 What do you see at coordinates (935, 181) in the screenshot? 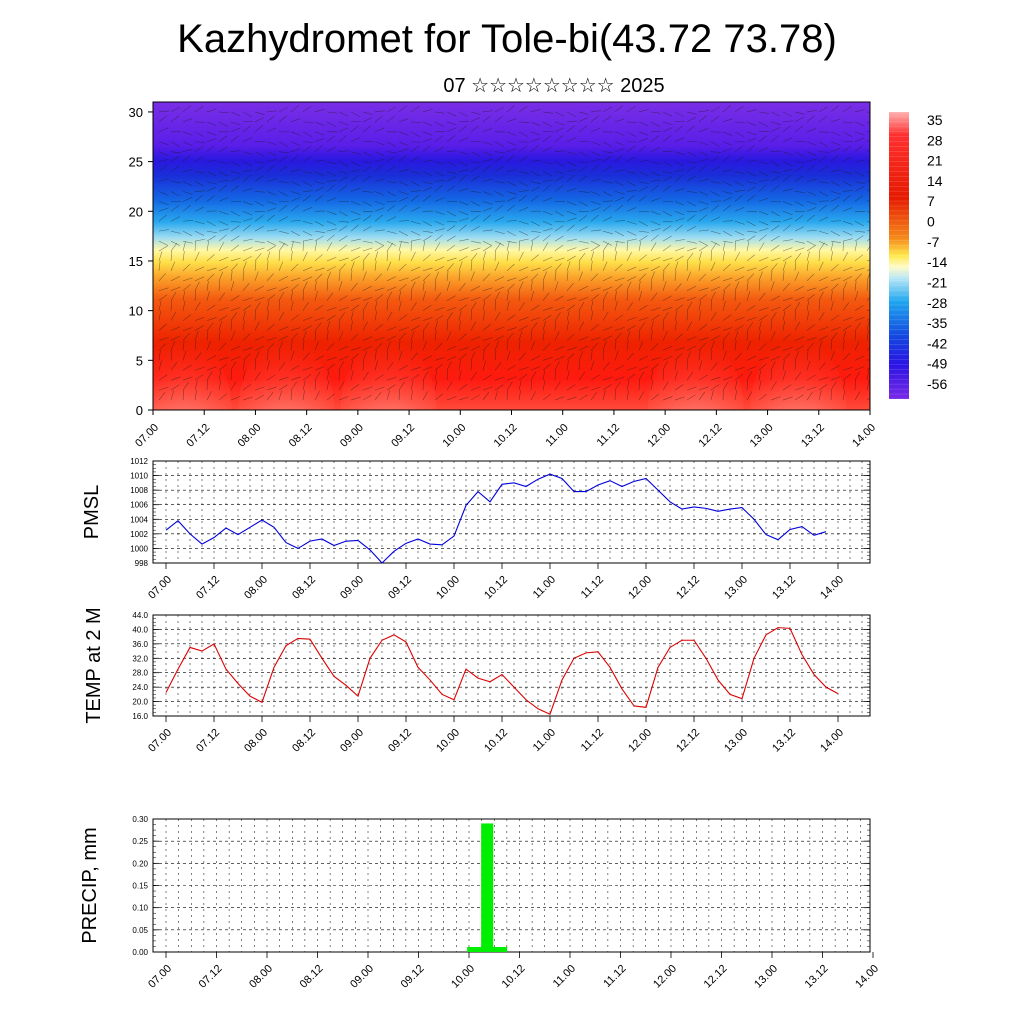
I see `colorbar-label: 14` at bounding box center [935, 181].